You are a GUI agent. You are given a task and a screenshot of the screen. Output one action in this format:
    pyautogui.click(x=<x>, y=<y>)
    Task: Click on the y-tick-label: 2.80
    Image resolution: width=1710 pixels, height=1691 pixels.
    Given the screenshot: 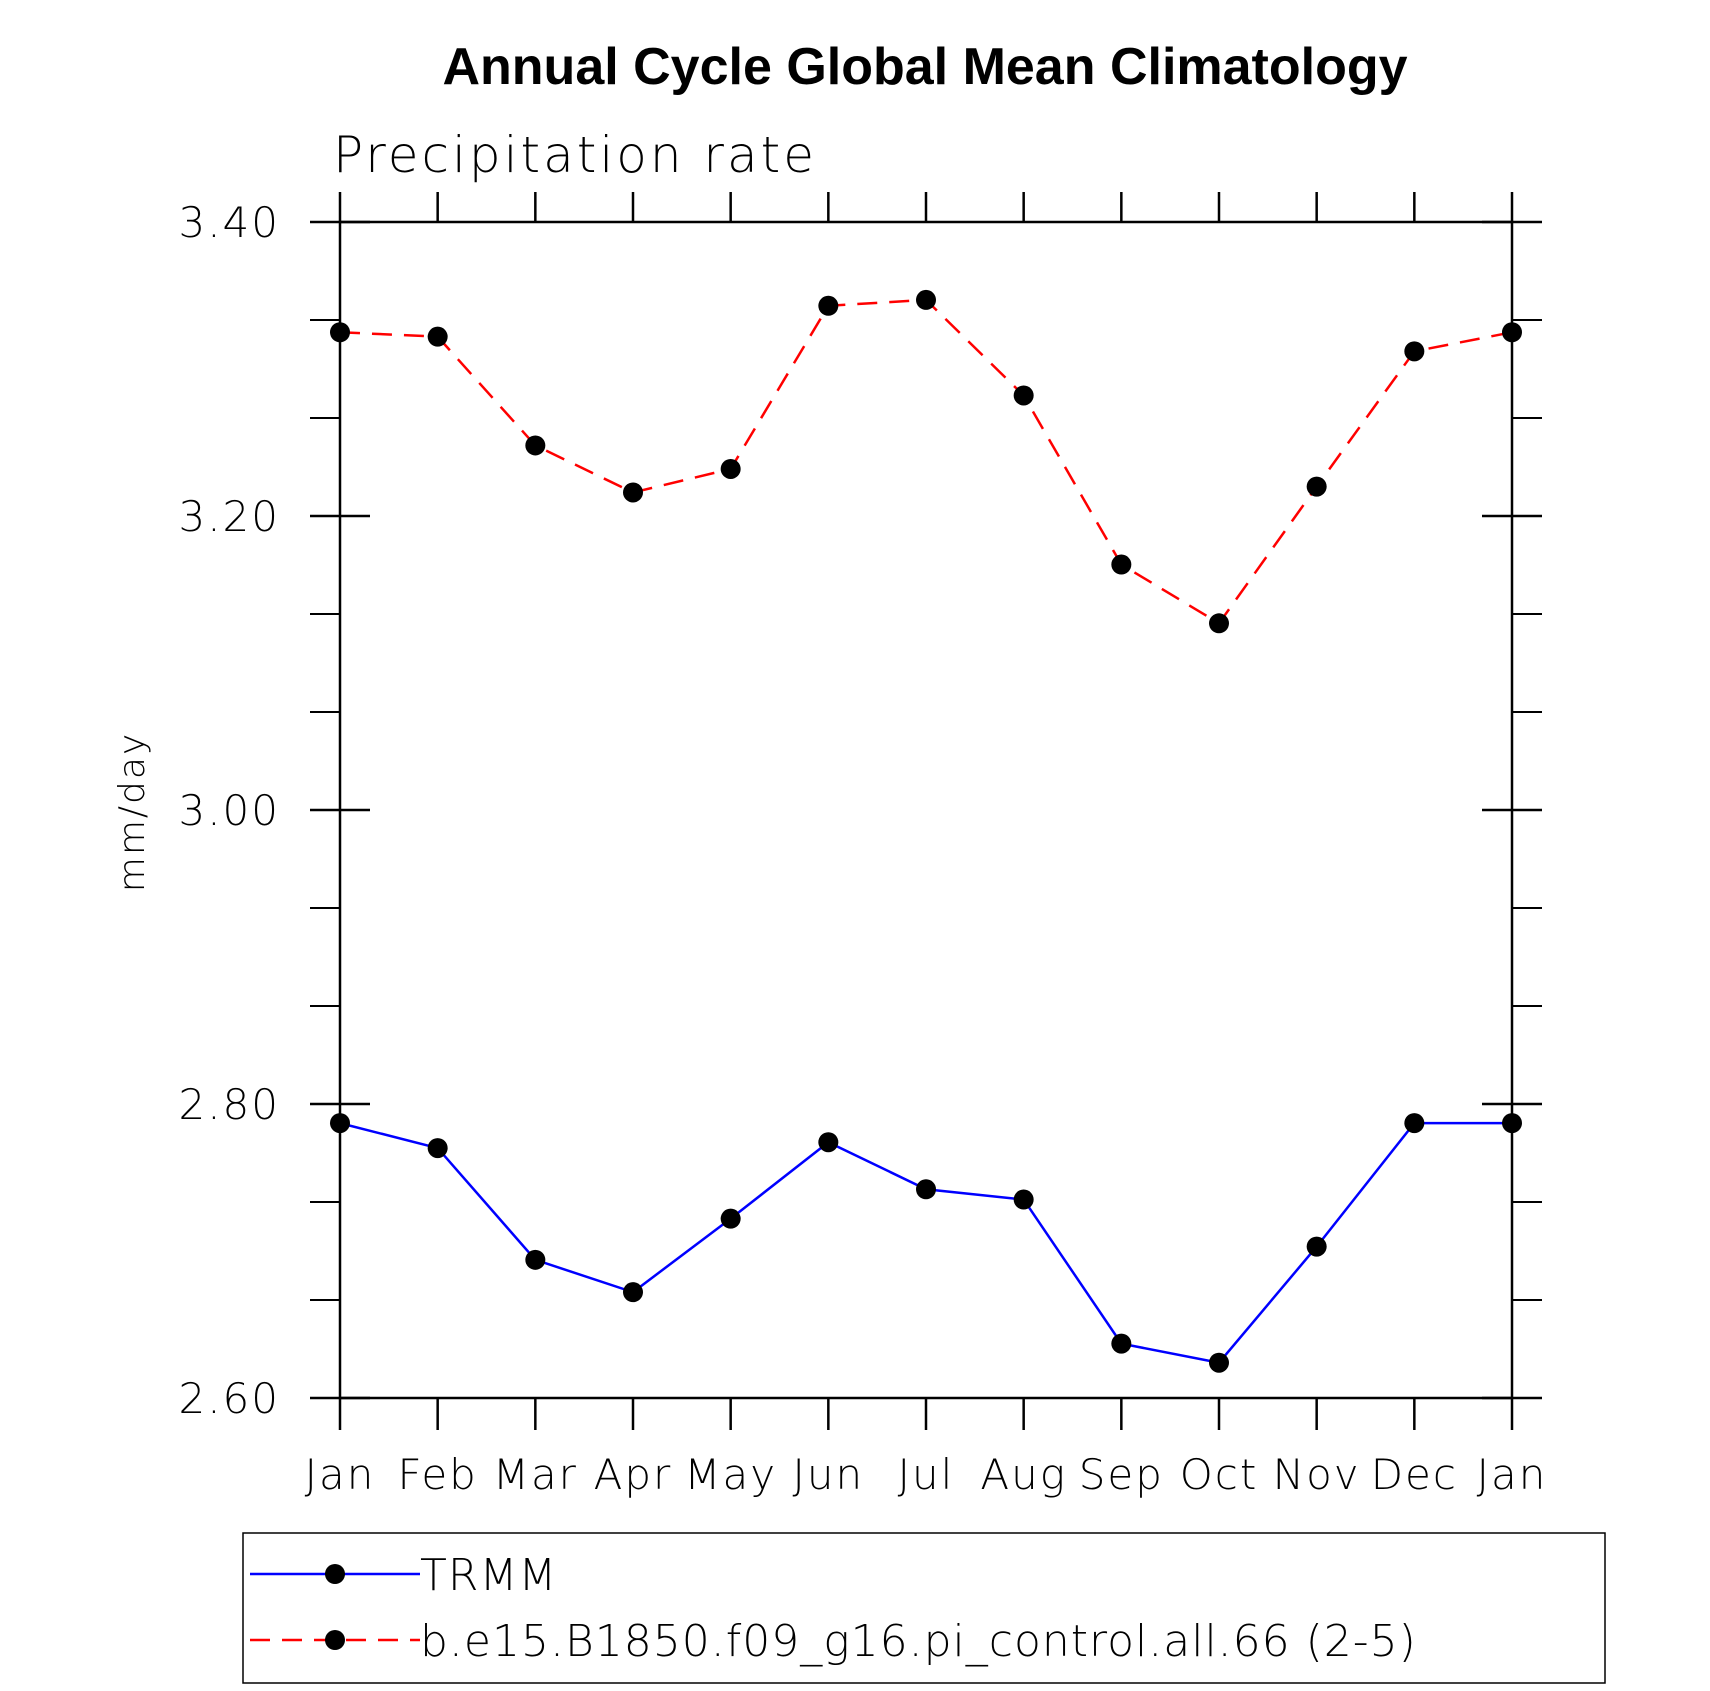 What is the action you would take?
    pyautogui.click(x=229, y=1104)
    